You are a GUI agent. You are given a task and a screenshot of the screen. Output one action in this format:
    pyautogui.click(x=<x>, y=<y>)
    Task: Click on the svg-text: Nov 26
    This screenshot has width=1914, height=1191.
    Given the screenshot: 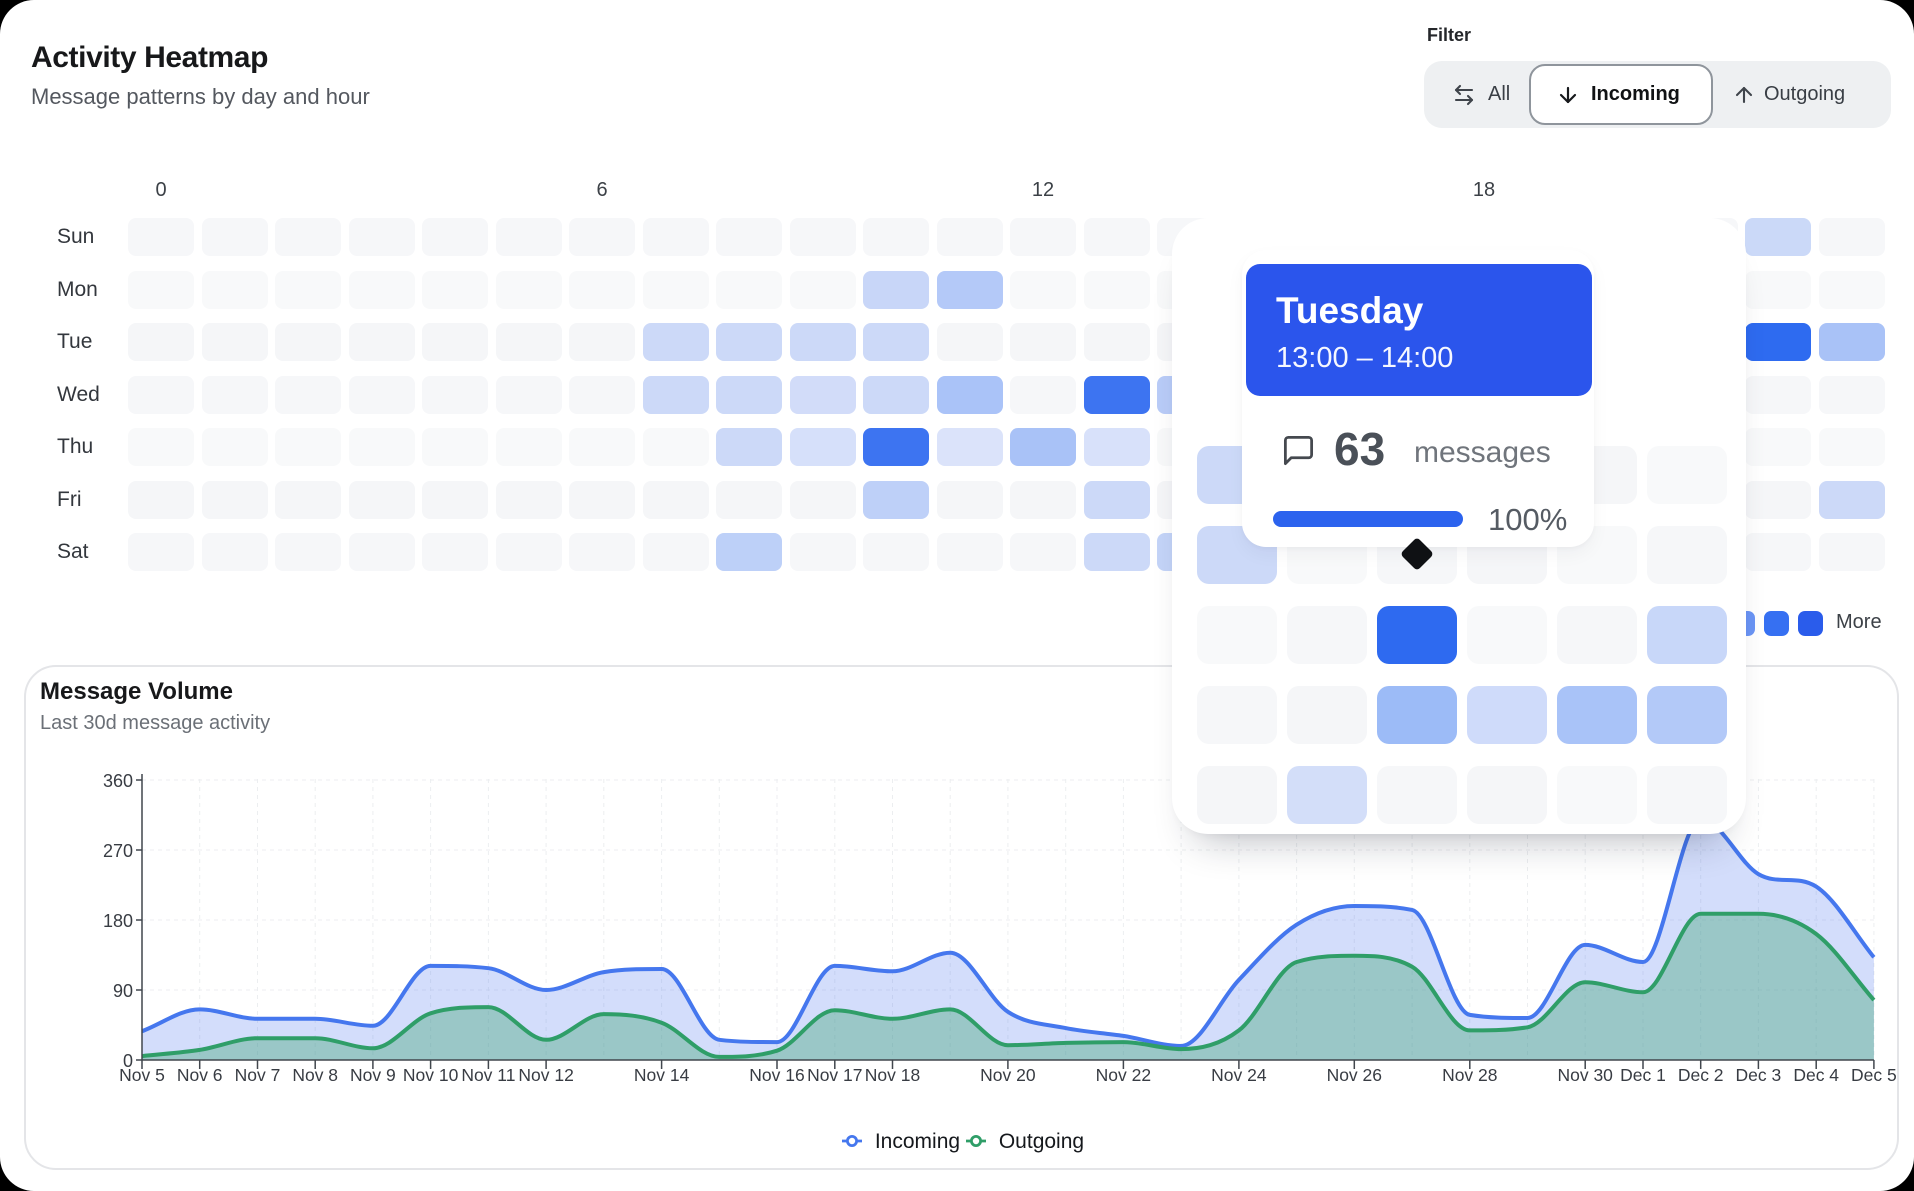 What is the action you would take?
    pyautogui.click(x=1354, y=1075)
    